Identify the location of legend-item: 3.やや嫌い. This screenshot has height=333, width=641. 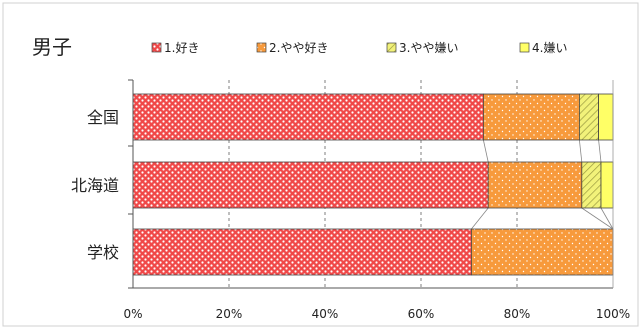
(422, 48).